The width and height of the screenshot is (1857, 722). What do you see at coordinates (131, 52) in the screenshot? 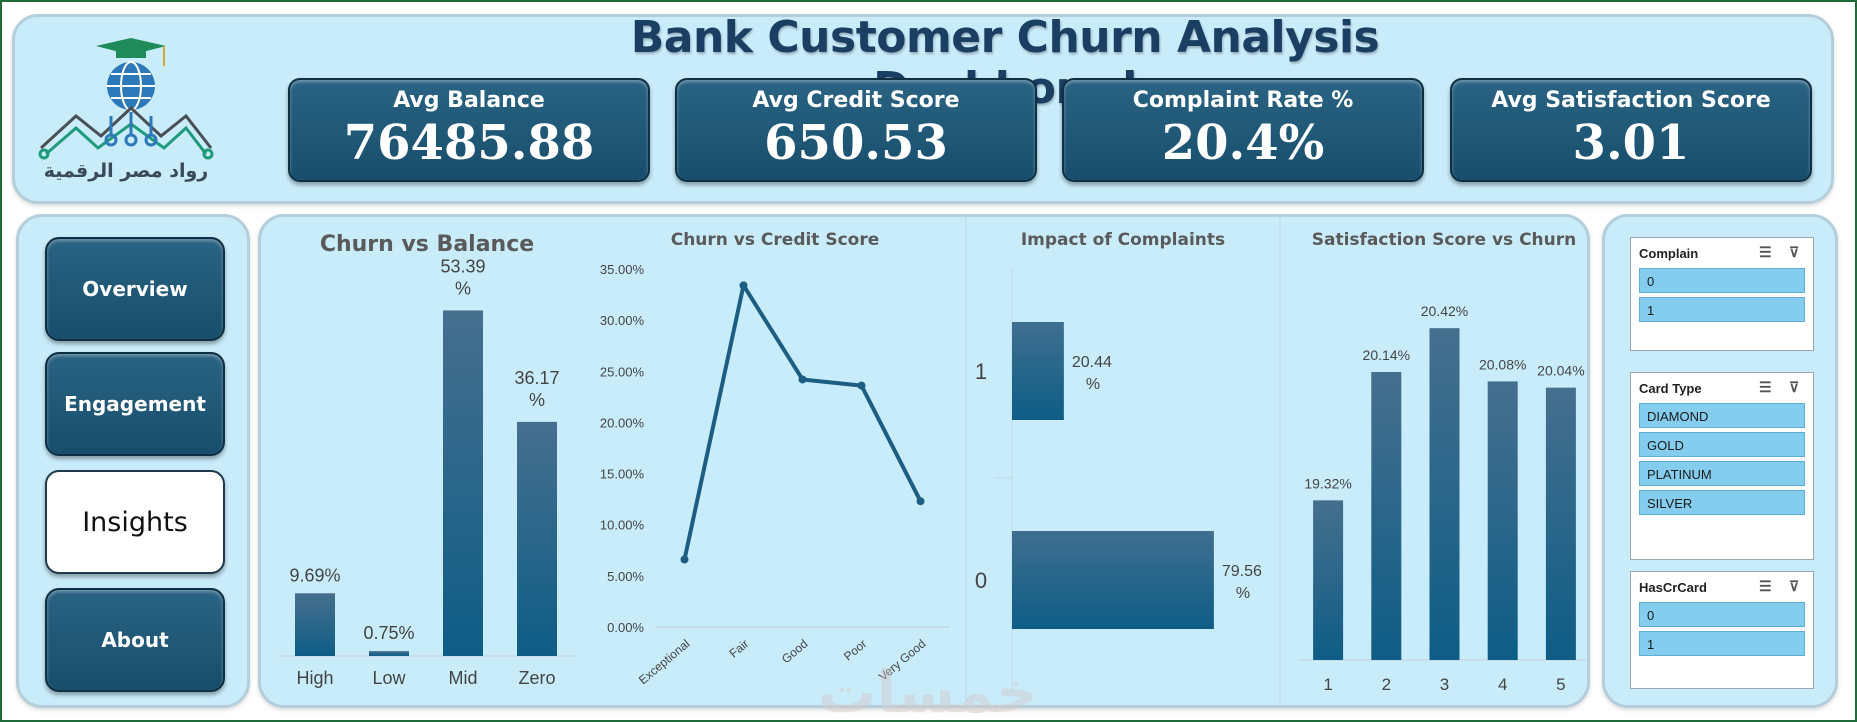
I see `logo-graduation-cap-icon` at bounding box center [131, 52].